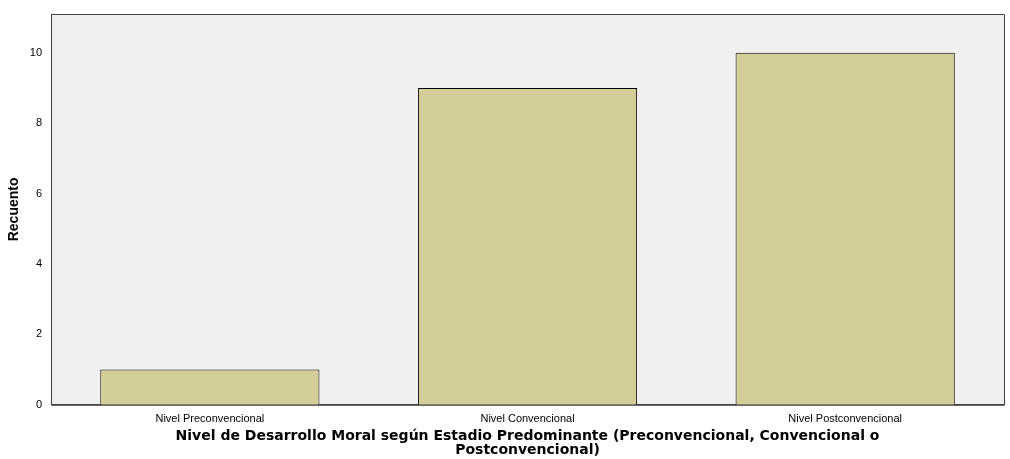  I want to click on y-tick-label: 2, so click(39, 333).